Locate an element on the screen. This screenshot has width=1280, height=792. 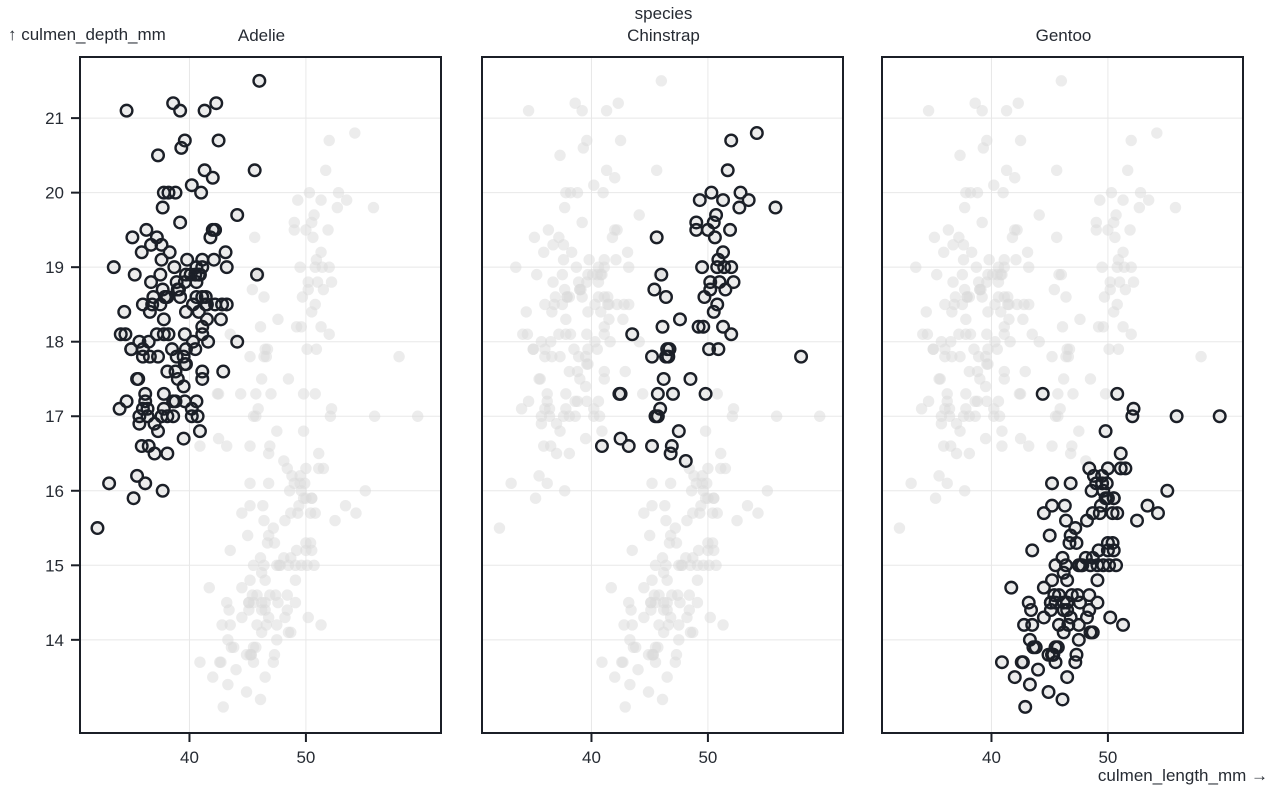
x-tick-label: 40 is located at coordinates (189, 757).